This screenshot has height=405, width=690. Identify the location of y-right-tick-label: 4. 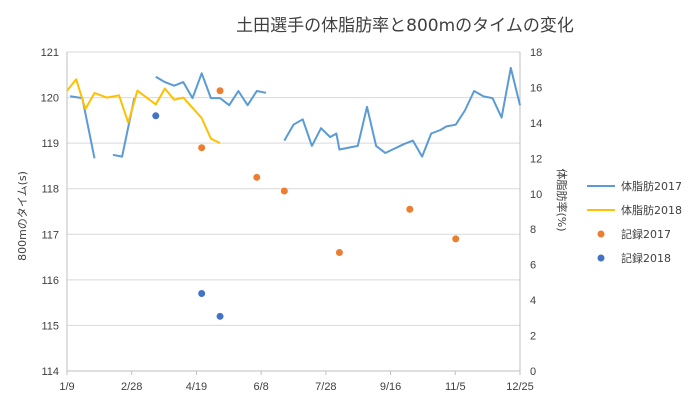
(533, 301).